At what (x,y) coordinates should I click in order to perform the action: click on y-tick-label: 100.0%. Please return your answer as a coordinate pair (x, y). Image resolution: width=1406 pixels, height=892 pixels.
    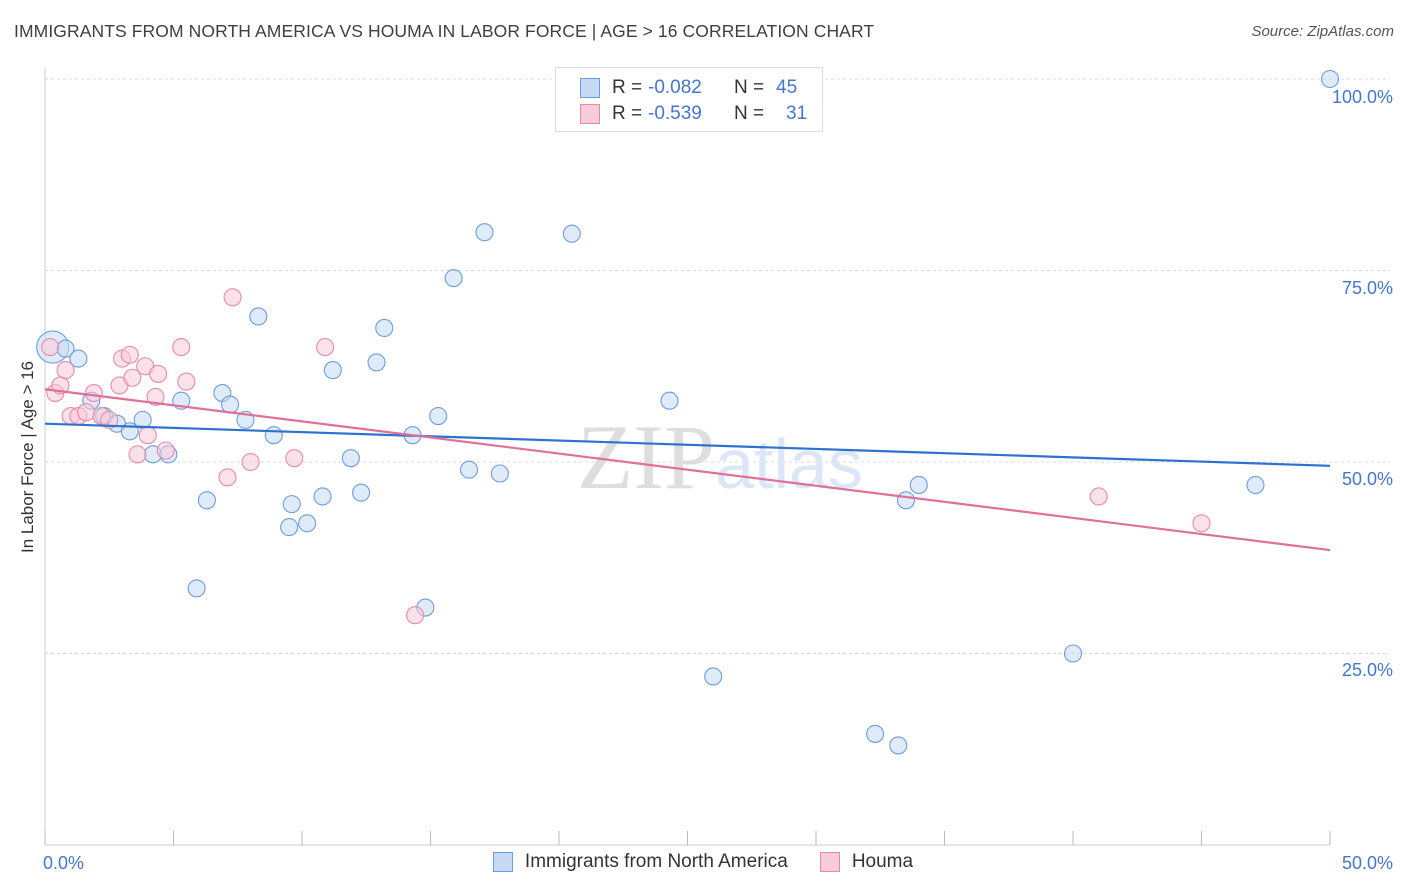
    Looking at the image, I should click on (1362, 97).